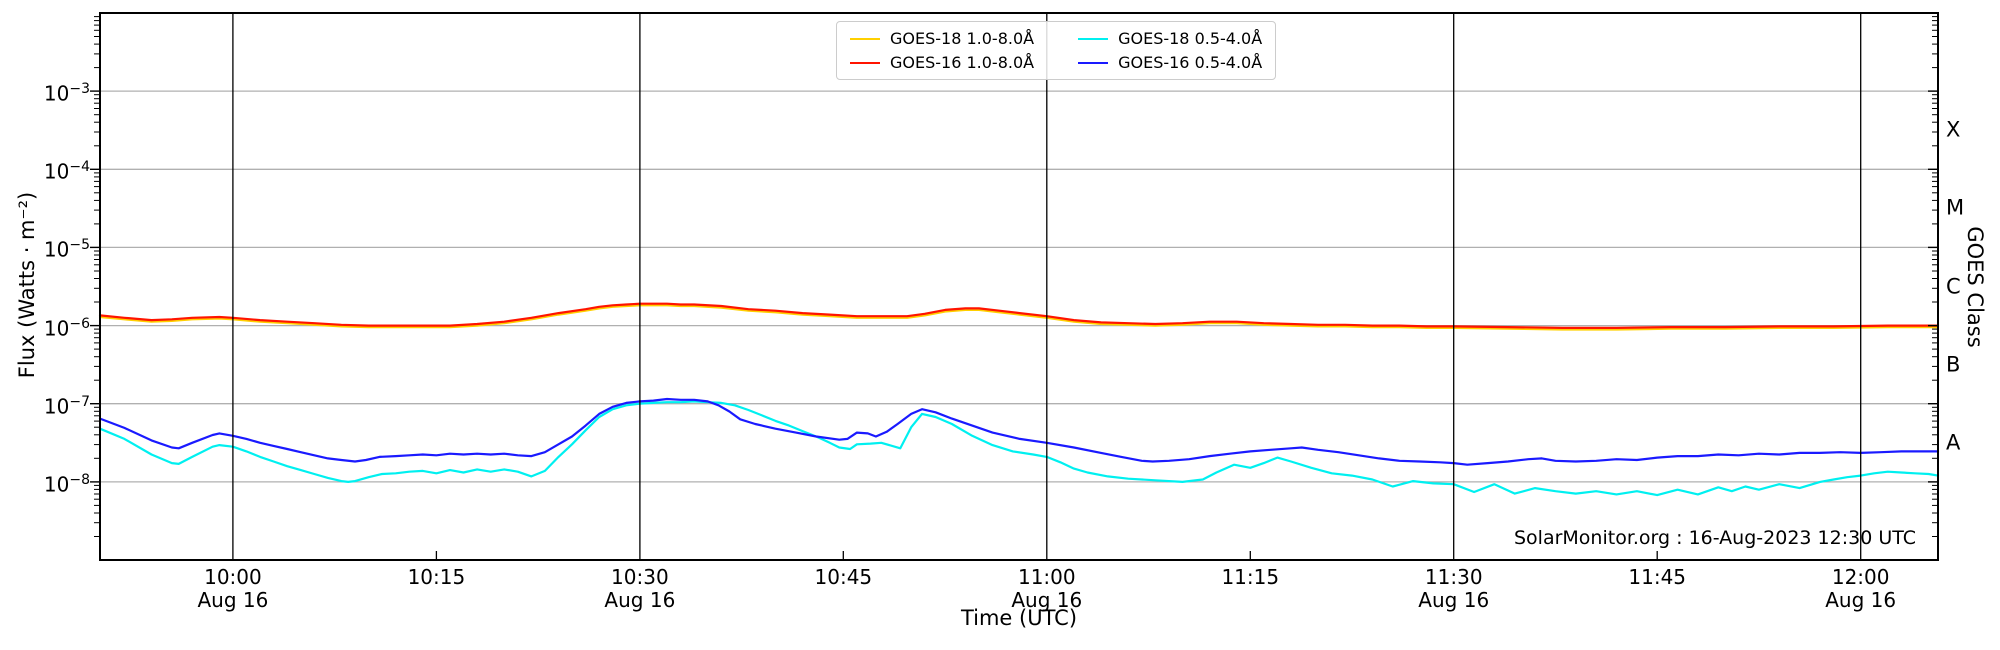 The image size is (2000, 650). What do you see at coordinates (1093, 62) in the screenshot?
I see `legend-swatch-goes16-short` at bounding box center [1093, 62].